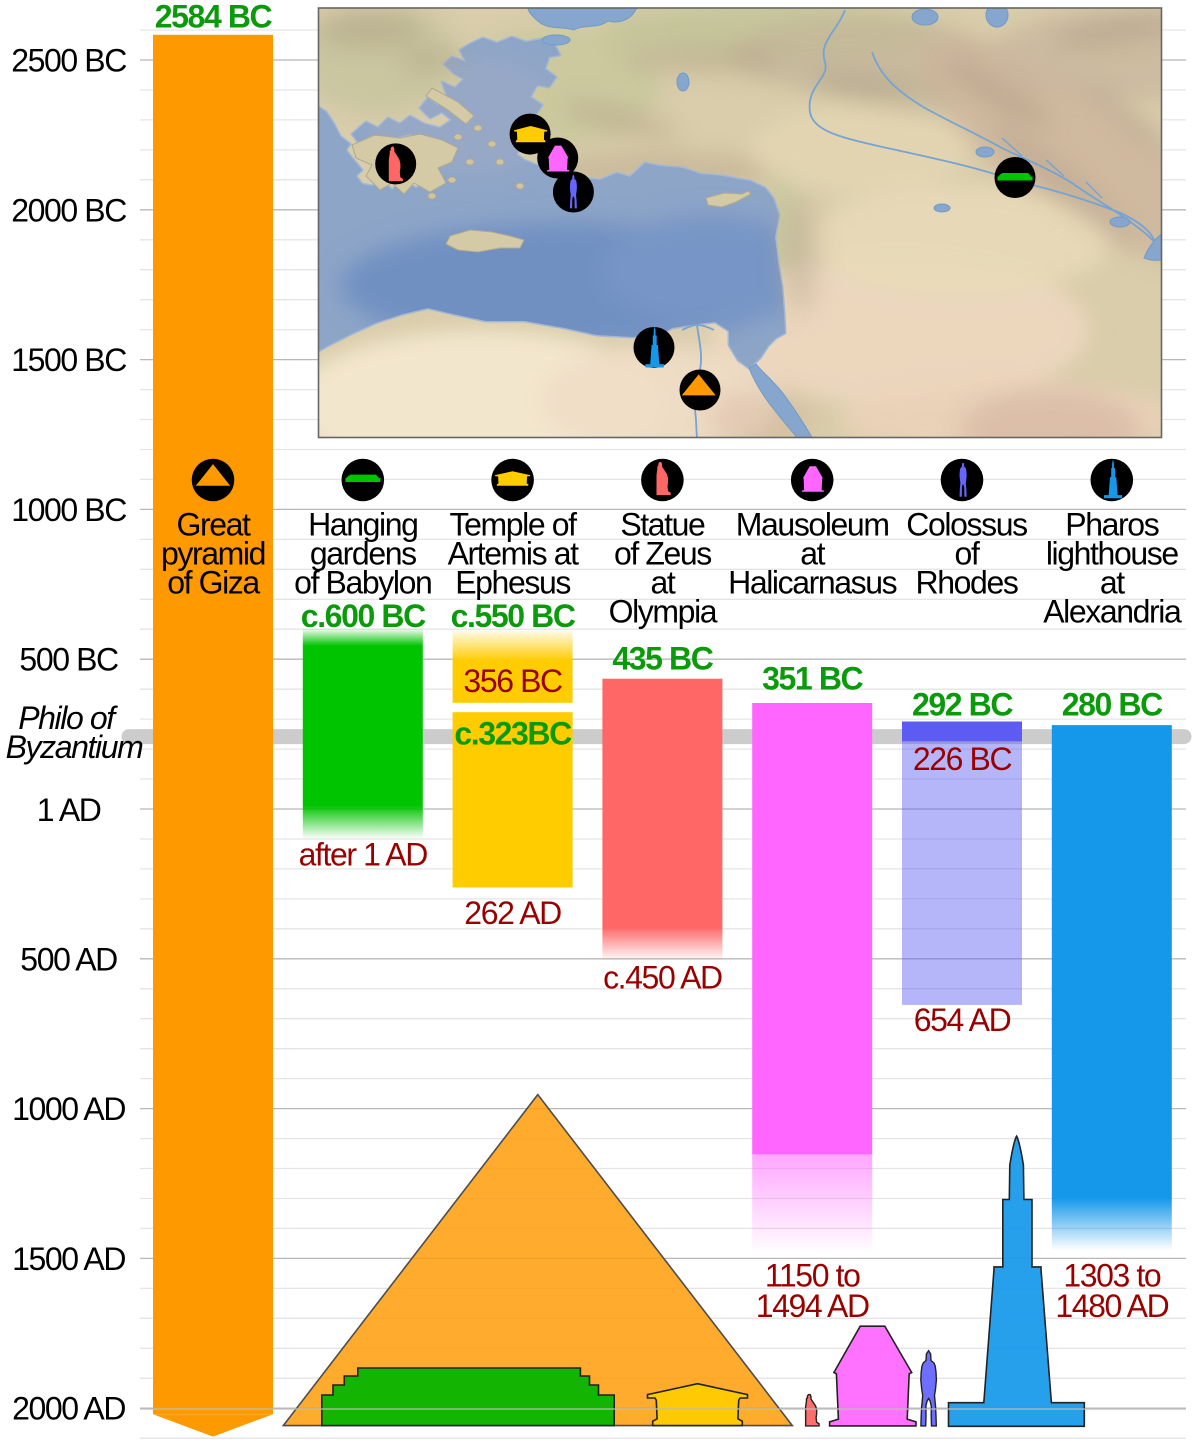 Image resolution: width=1200 pixels, height=1440 pixels. What do you see at coordinates (967, 582) in the screenshot?
I see `svg-text: Rhodes` at bounding box center [967, 582].